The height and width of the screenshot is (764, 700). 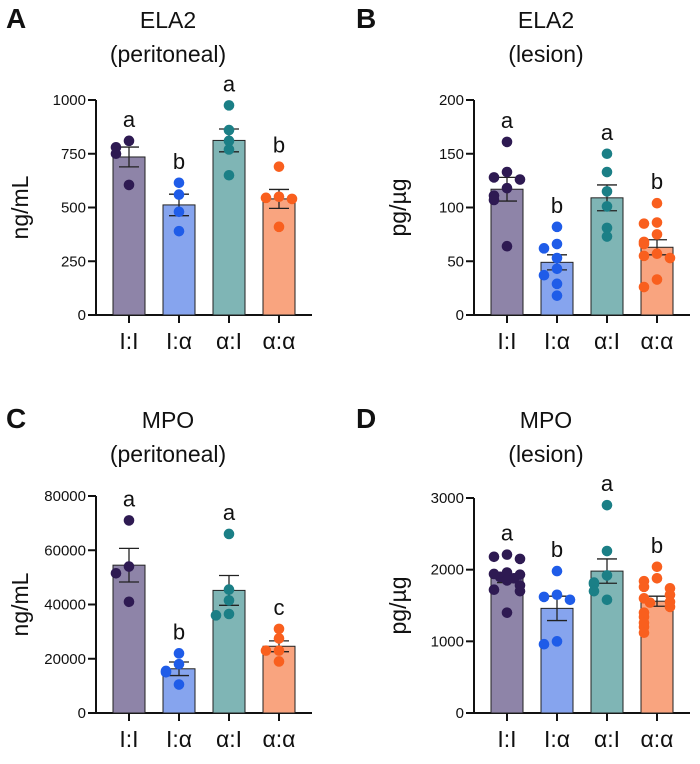 I want to click on bar-I:I, so click(x=129, y=639).